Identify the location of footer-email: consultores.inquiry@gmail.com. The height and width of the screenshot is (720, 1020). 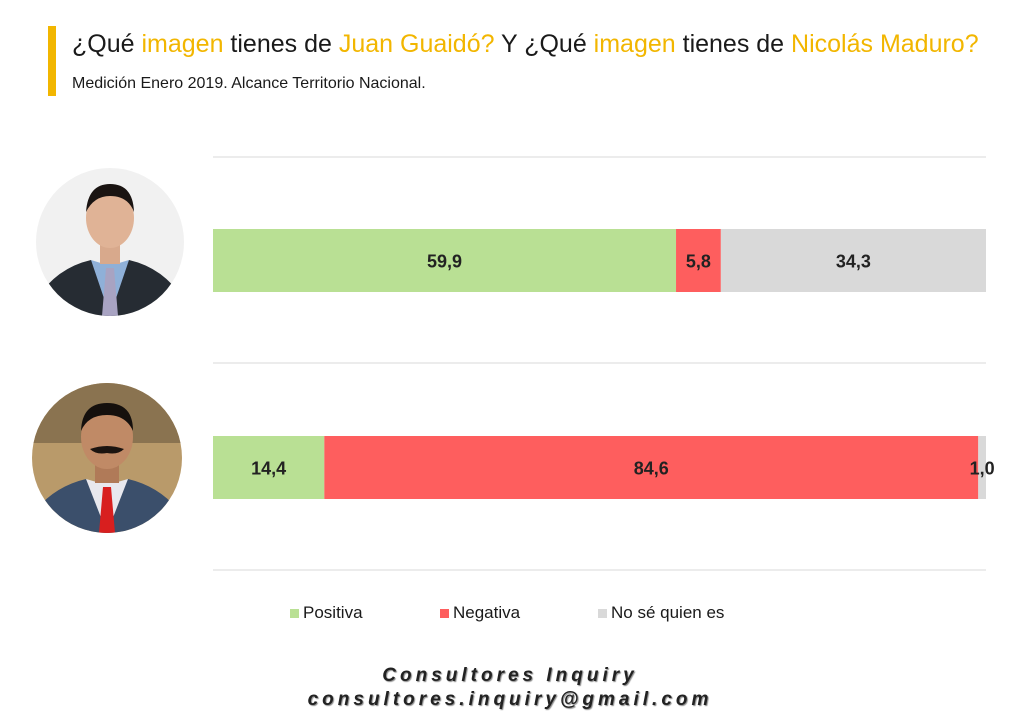
(510, 699).